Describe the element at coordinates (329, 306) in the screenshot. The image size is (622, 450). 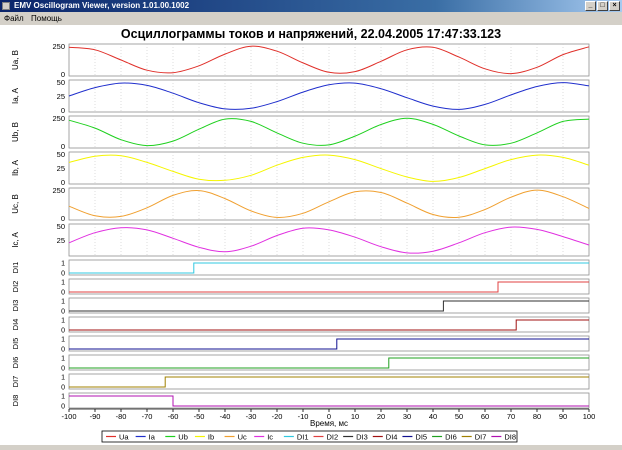
I see `signal-line-di3` at that location.